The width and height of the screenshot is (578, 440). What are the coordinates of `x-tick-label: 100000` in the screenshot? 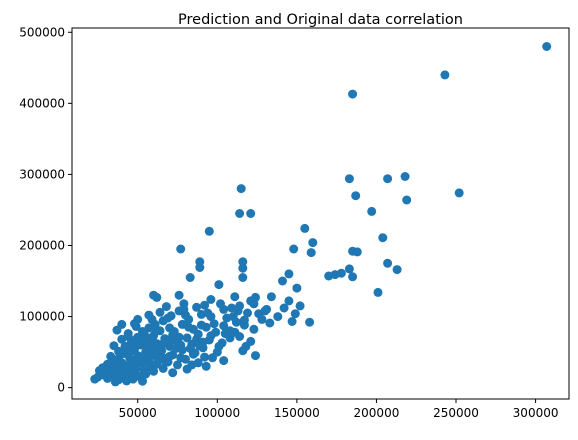 It's located at (217, 413).